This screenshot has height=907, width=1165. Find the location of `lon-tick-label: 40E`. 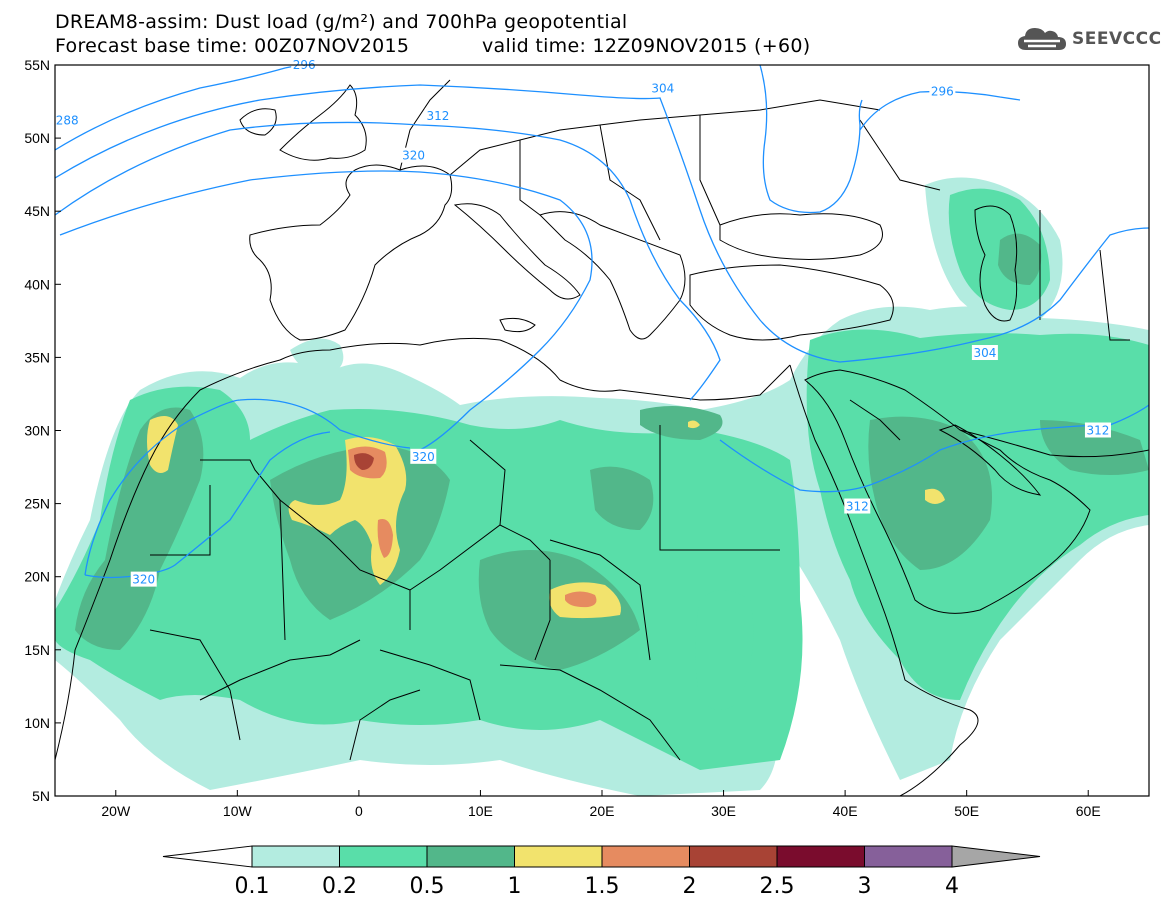

lon-tick-label: 40E is located at coordinates (845, 811).